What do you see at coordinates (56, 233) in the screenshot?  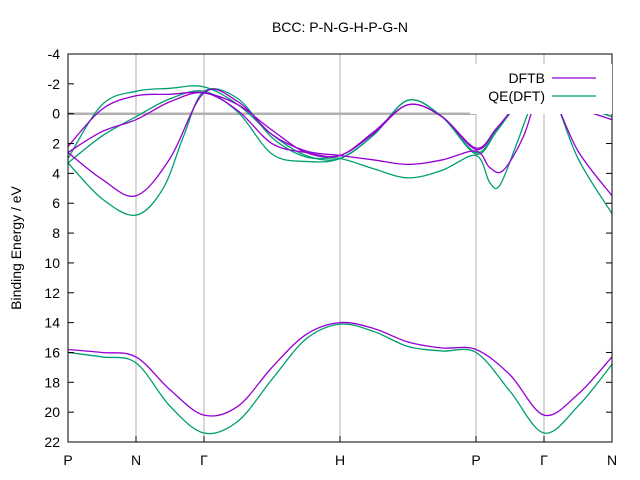 I see `y-tick-label: 8` at bounding box center [56, 233].